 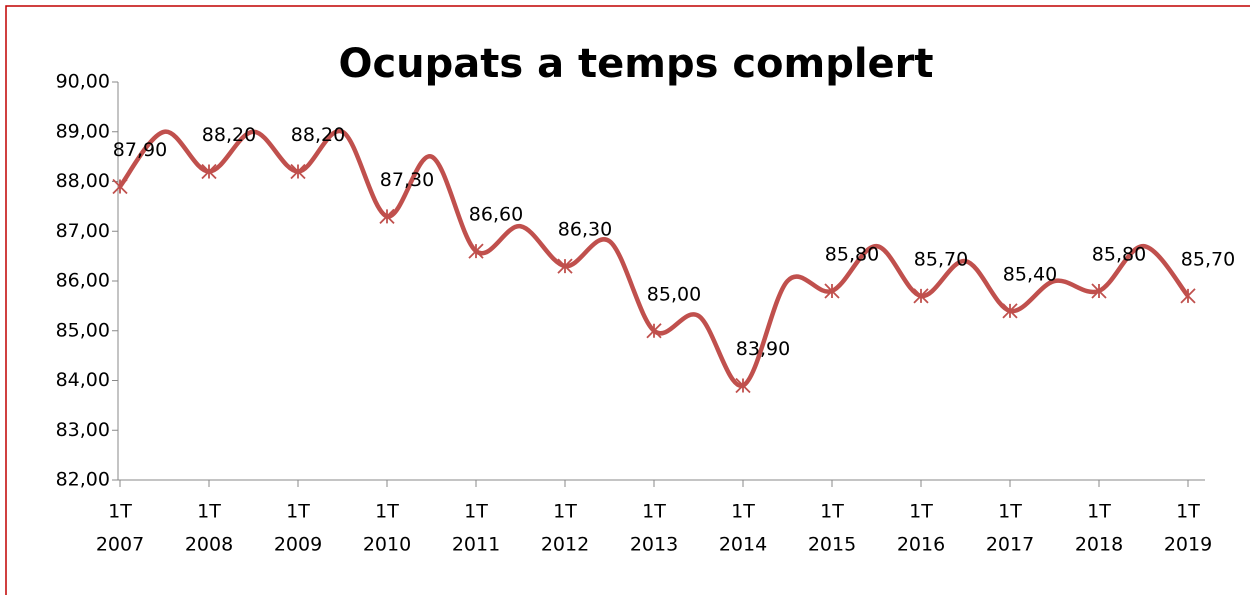 What do you see at coordinates (674, 294) in the screenshot?
I see `data-label: 85,00` at bounding box center [674, 294].